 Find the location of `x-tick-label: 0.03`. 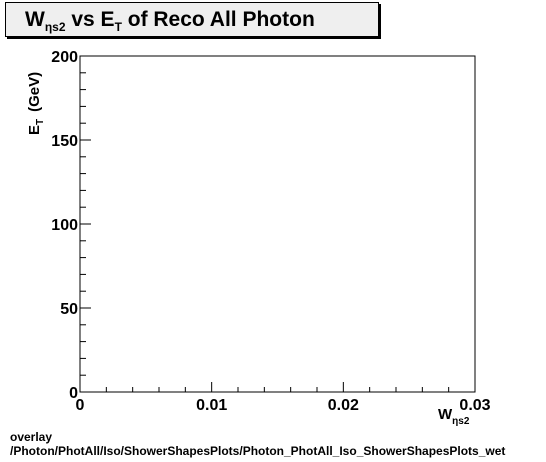

x-tick-label: 0.03 is located at coordinates (474, 405).